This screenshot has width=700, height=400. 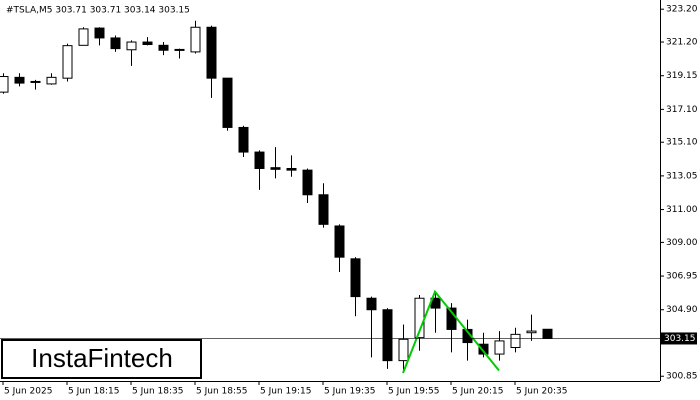 I want to click on y-tick-label: 319.15, so click(x=682, y=76).